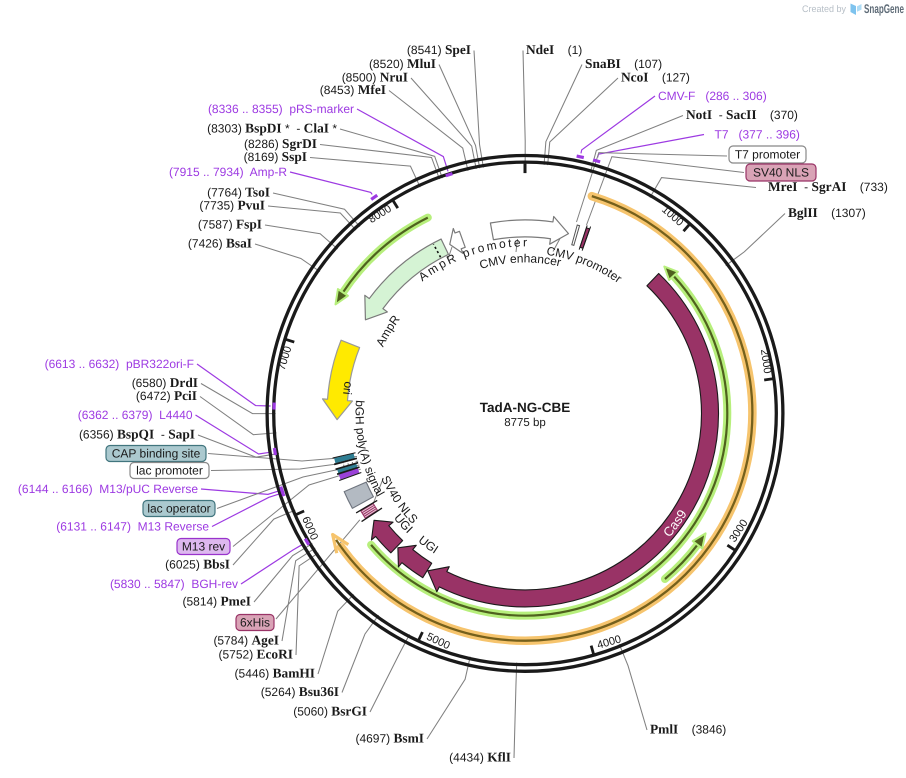 Image resolution: width=906 pixels, height=778 pixels. What do you see at coordinates (203, 547) in the screenshot?
I see `svg-text: M13 rev` at bounding box center [203, 547].